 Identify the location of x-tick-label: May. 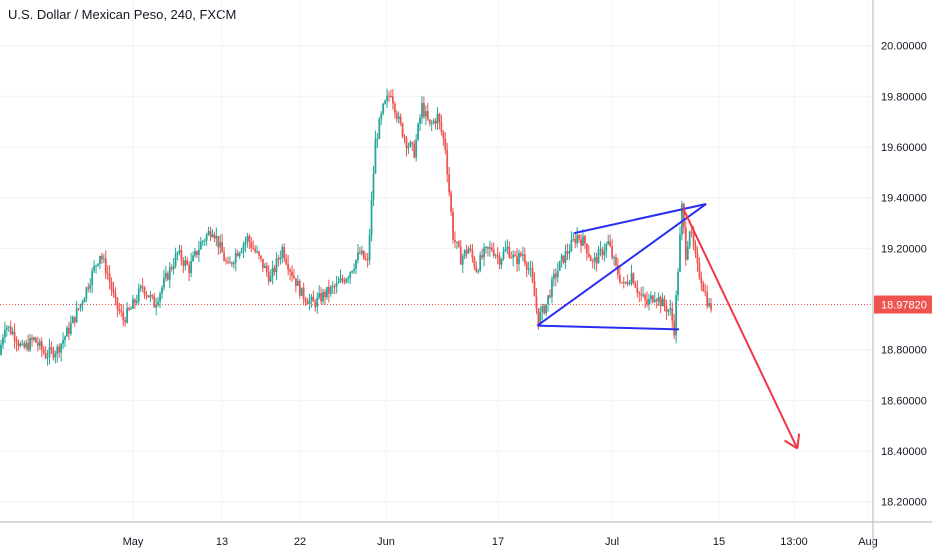
(133, 542).